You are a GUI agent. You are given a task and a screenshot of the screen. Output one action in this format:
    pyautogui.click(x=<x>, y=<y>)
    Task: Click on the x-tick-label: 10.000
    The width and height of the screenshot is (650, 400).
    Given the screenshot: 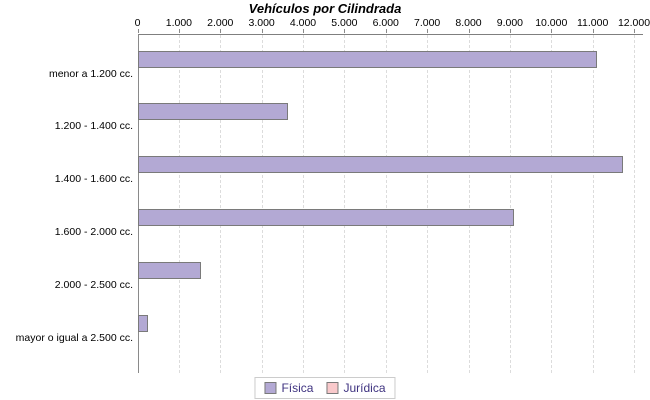 What is the action you would take?
    pyautogui.click(x=551, y=23)
    